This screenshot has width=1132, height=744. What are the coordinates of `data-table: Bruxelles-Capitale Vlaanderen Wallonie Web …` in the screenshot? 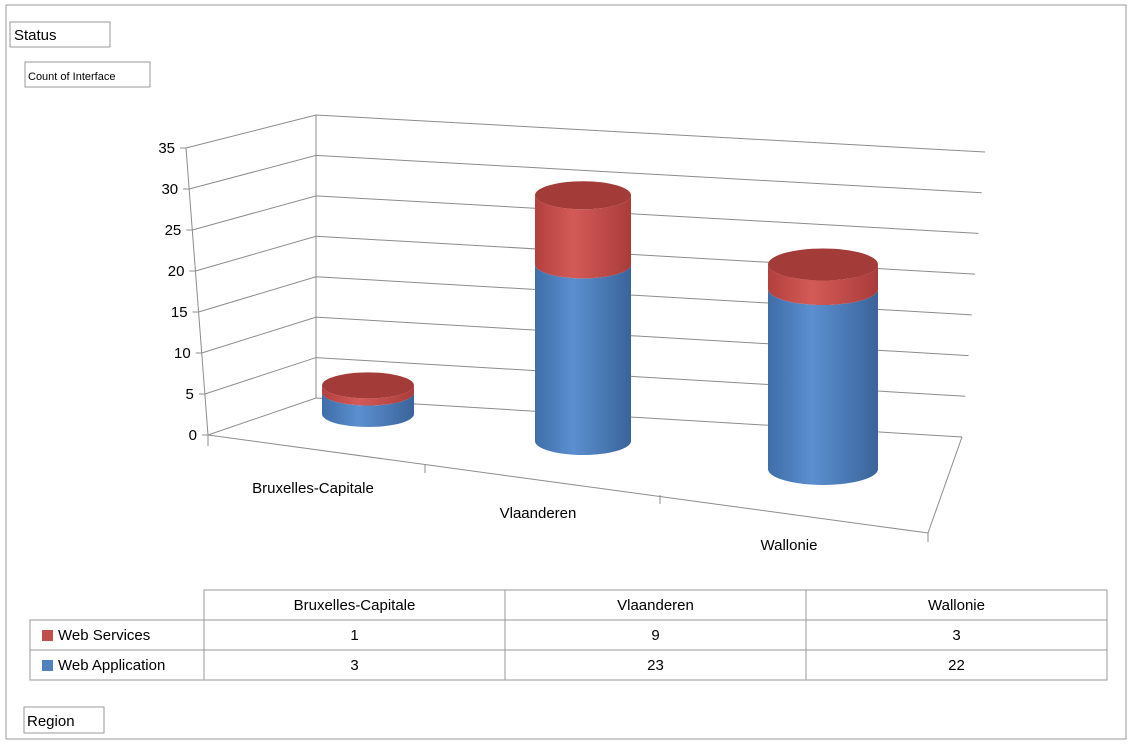 It's located at (568, 635).